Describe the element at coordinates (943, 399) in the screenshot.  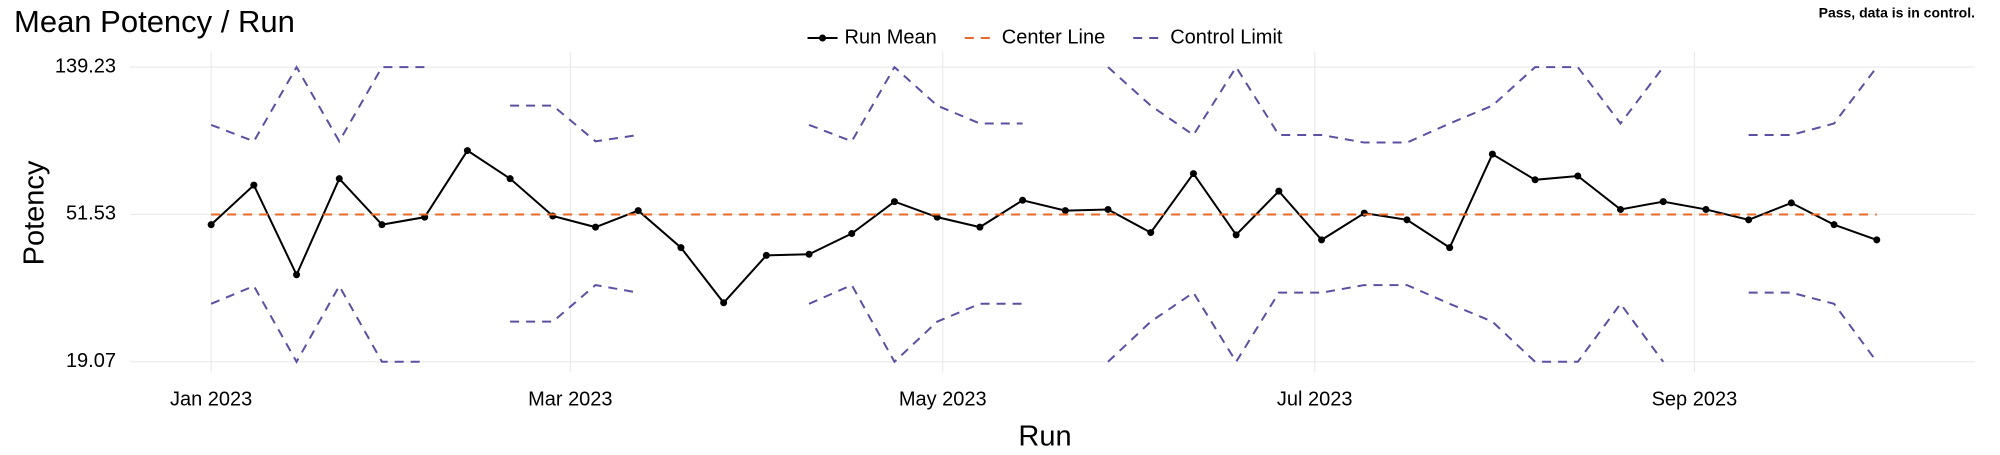
I see `x-tick-label: May 2023` at that location.